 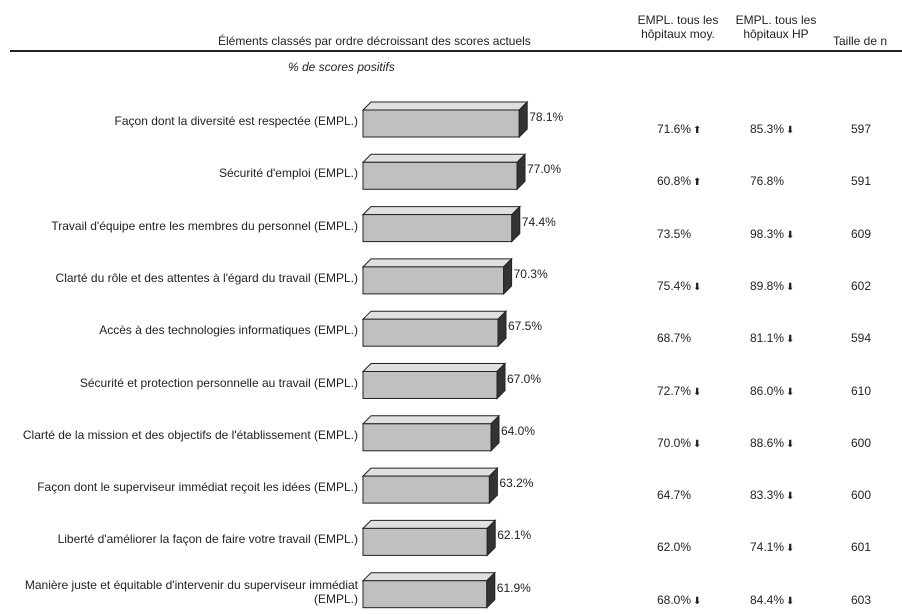 What do you see at coordinates (516, 483) in the screenshot?
I see `bar-value-label: 63.2%` at bounding box center [516, 483].